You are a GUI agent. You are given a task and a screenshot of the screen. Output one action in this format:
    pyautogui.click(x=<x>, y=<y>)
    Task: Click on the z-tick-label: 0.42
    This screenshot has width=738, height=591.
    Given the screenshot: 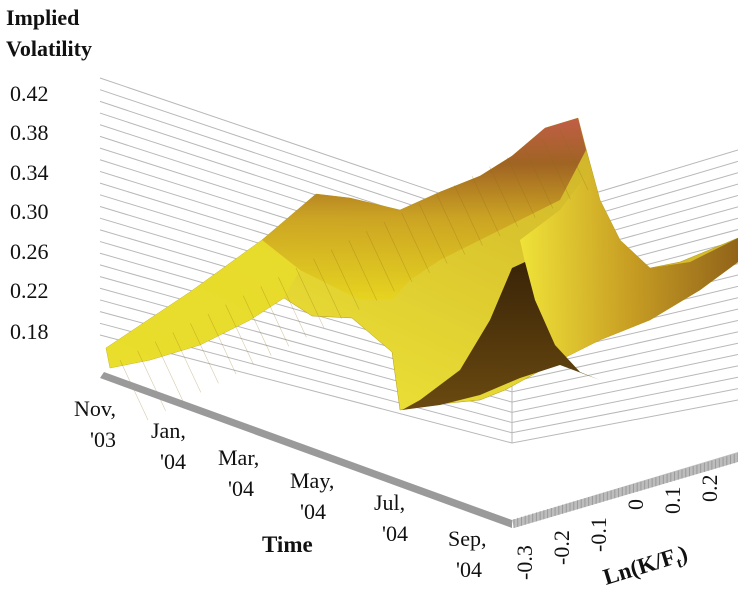 What is the action you would take?
    pyautogui.click(x=29, y=93)
    